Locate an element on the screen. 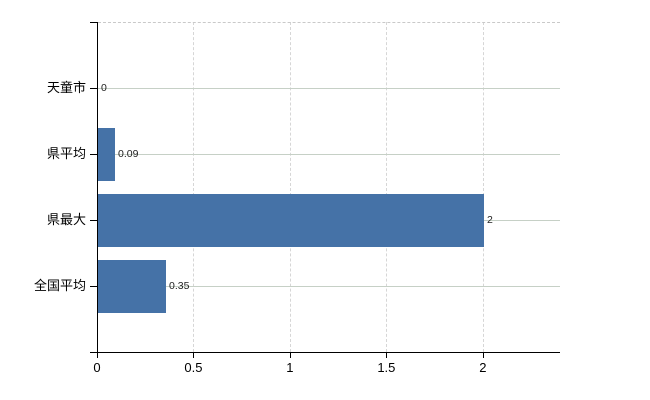 This screenshot has width=650, height=400. y-axis-line is located at coordinates (97, 187).